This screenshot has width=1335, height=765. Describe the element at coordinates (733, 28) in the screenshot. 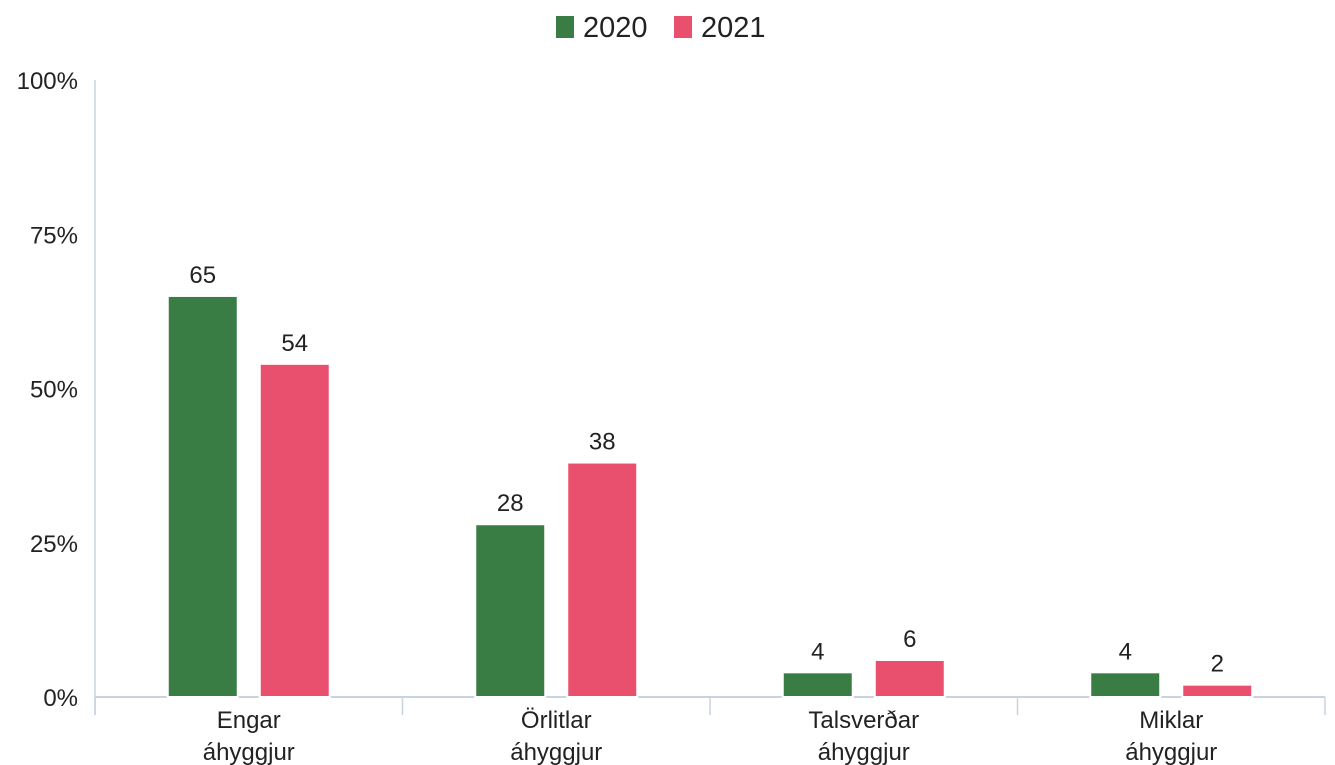

I see `legend-label-2021: 2021` at that location.